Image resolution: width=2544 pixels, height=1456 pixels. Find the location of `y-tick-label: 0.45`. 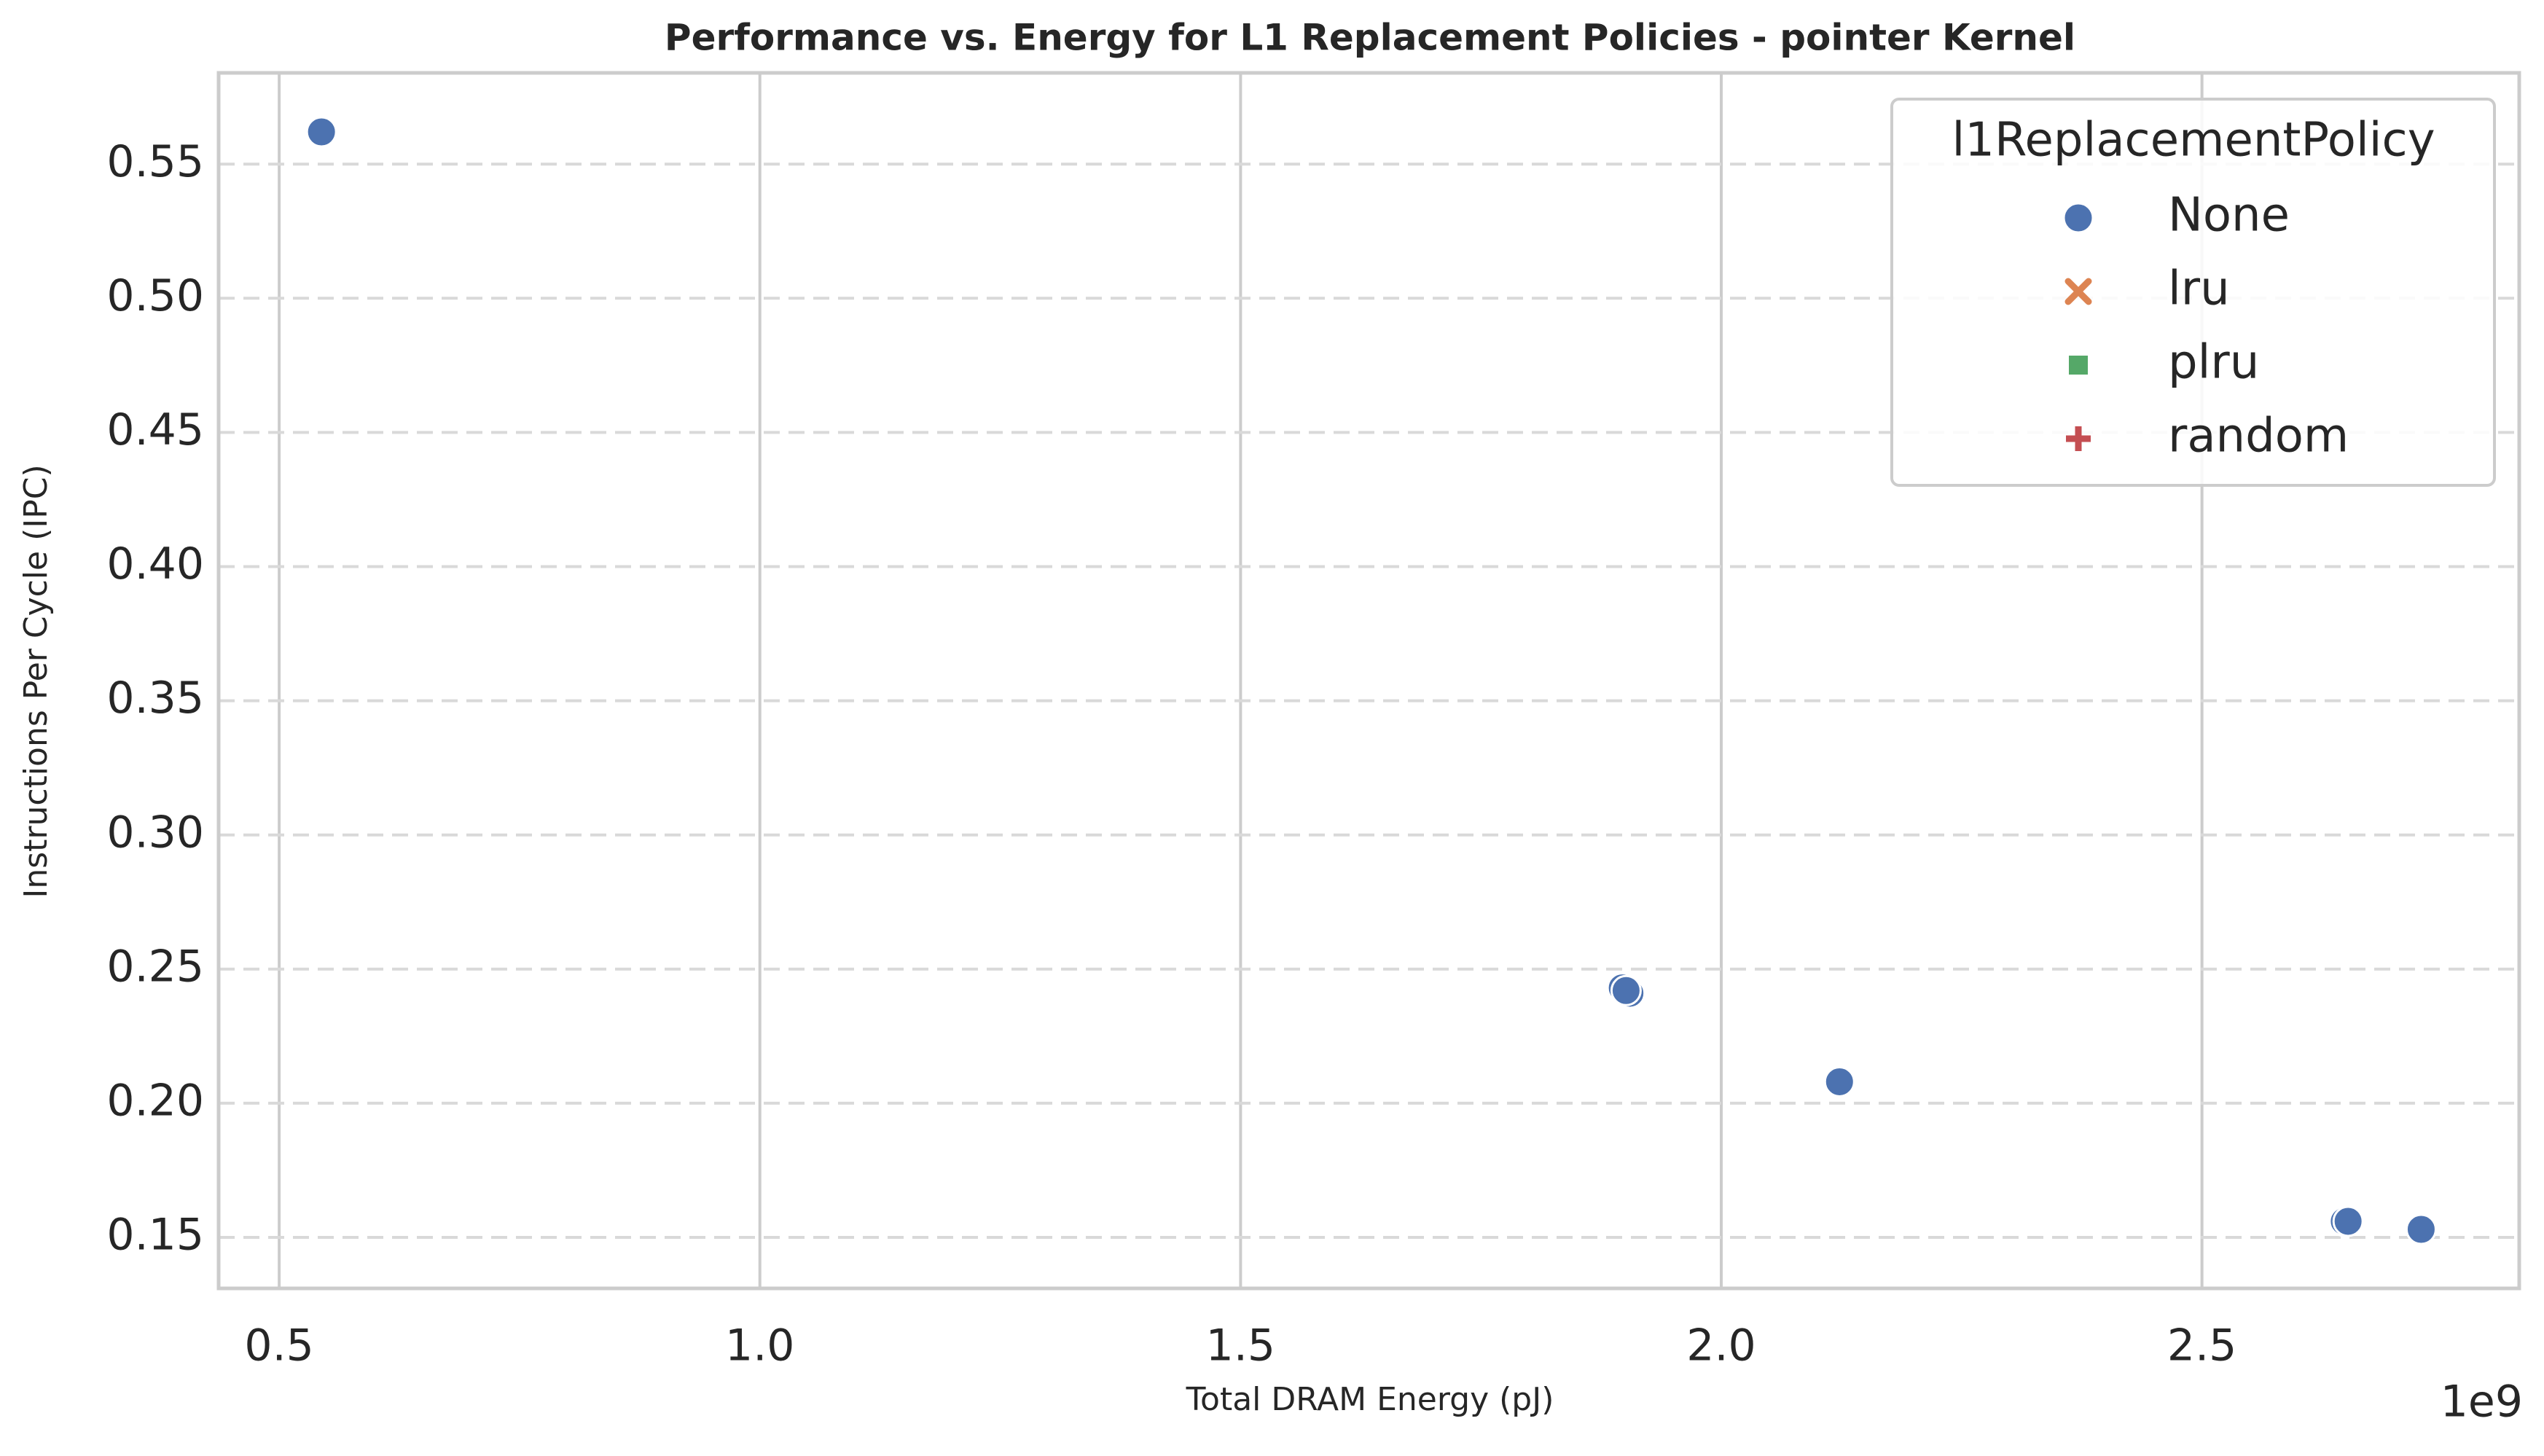

y-tick-label: 0.45 is located at coordinates (155, 429).